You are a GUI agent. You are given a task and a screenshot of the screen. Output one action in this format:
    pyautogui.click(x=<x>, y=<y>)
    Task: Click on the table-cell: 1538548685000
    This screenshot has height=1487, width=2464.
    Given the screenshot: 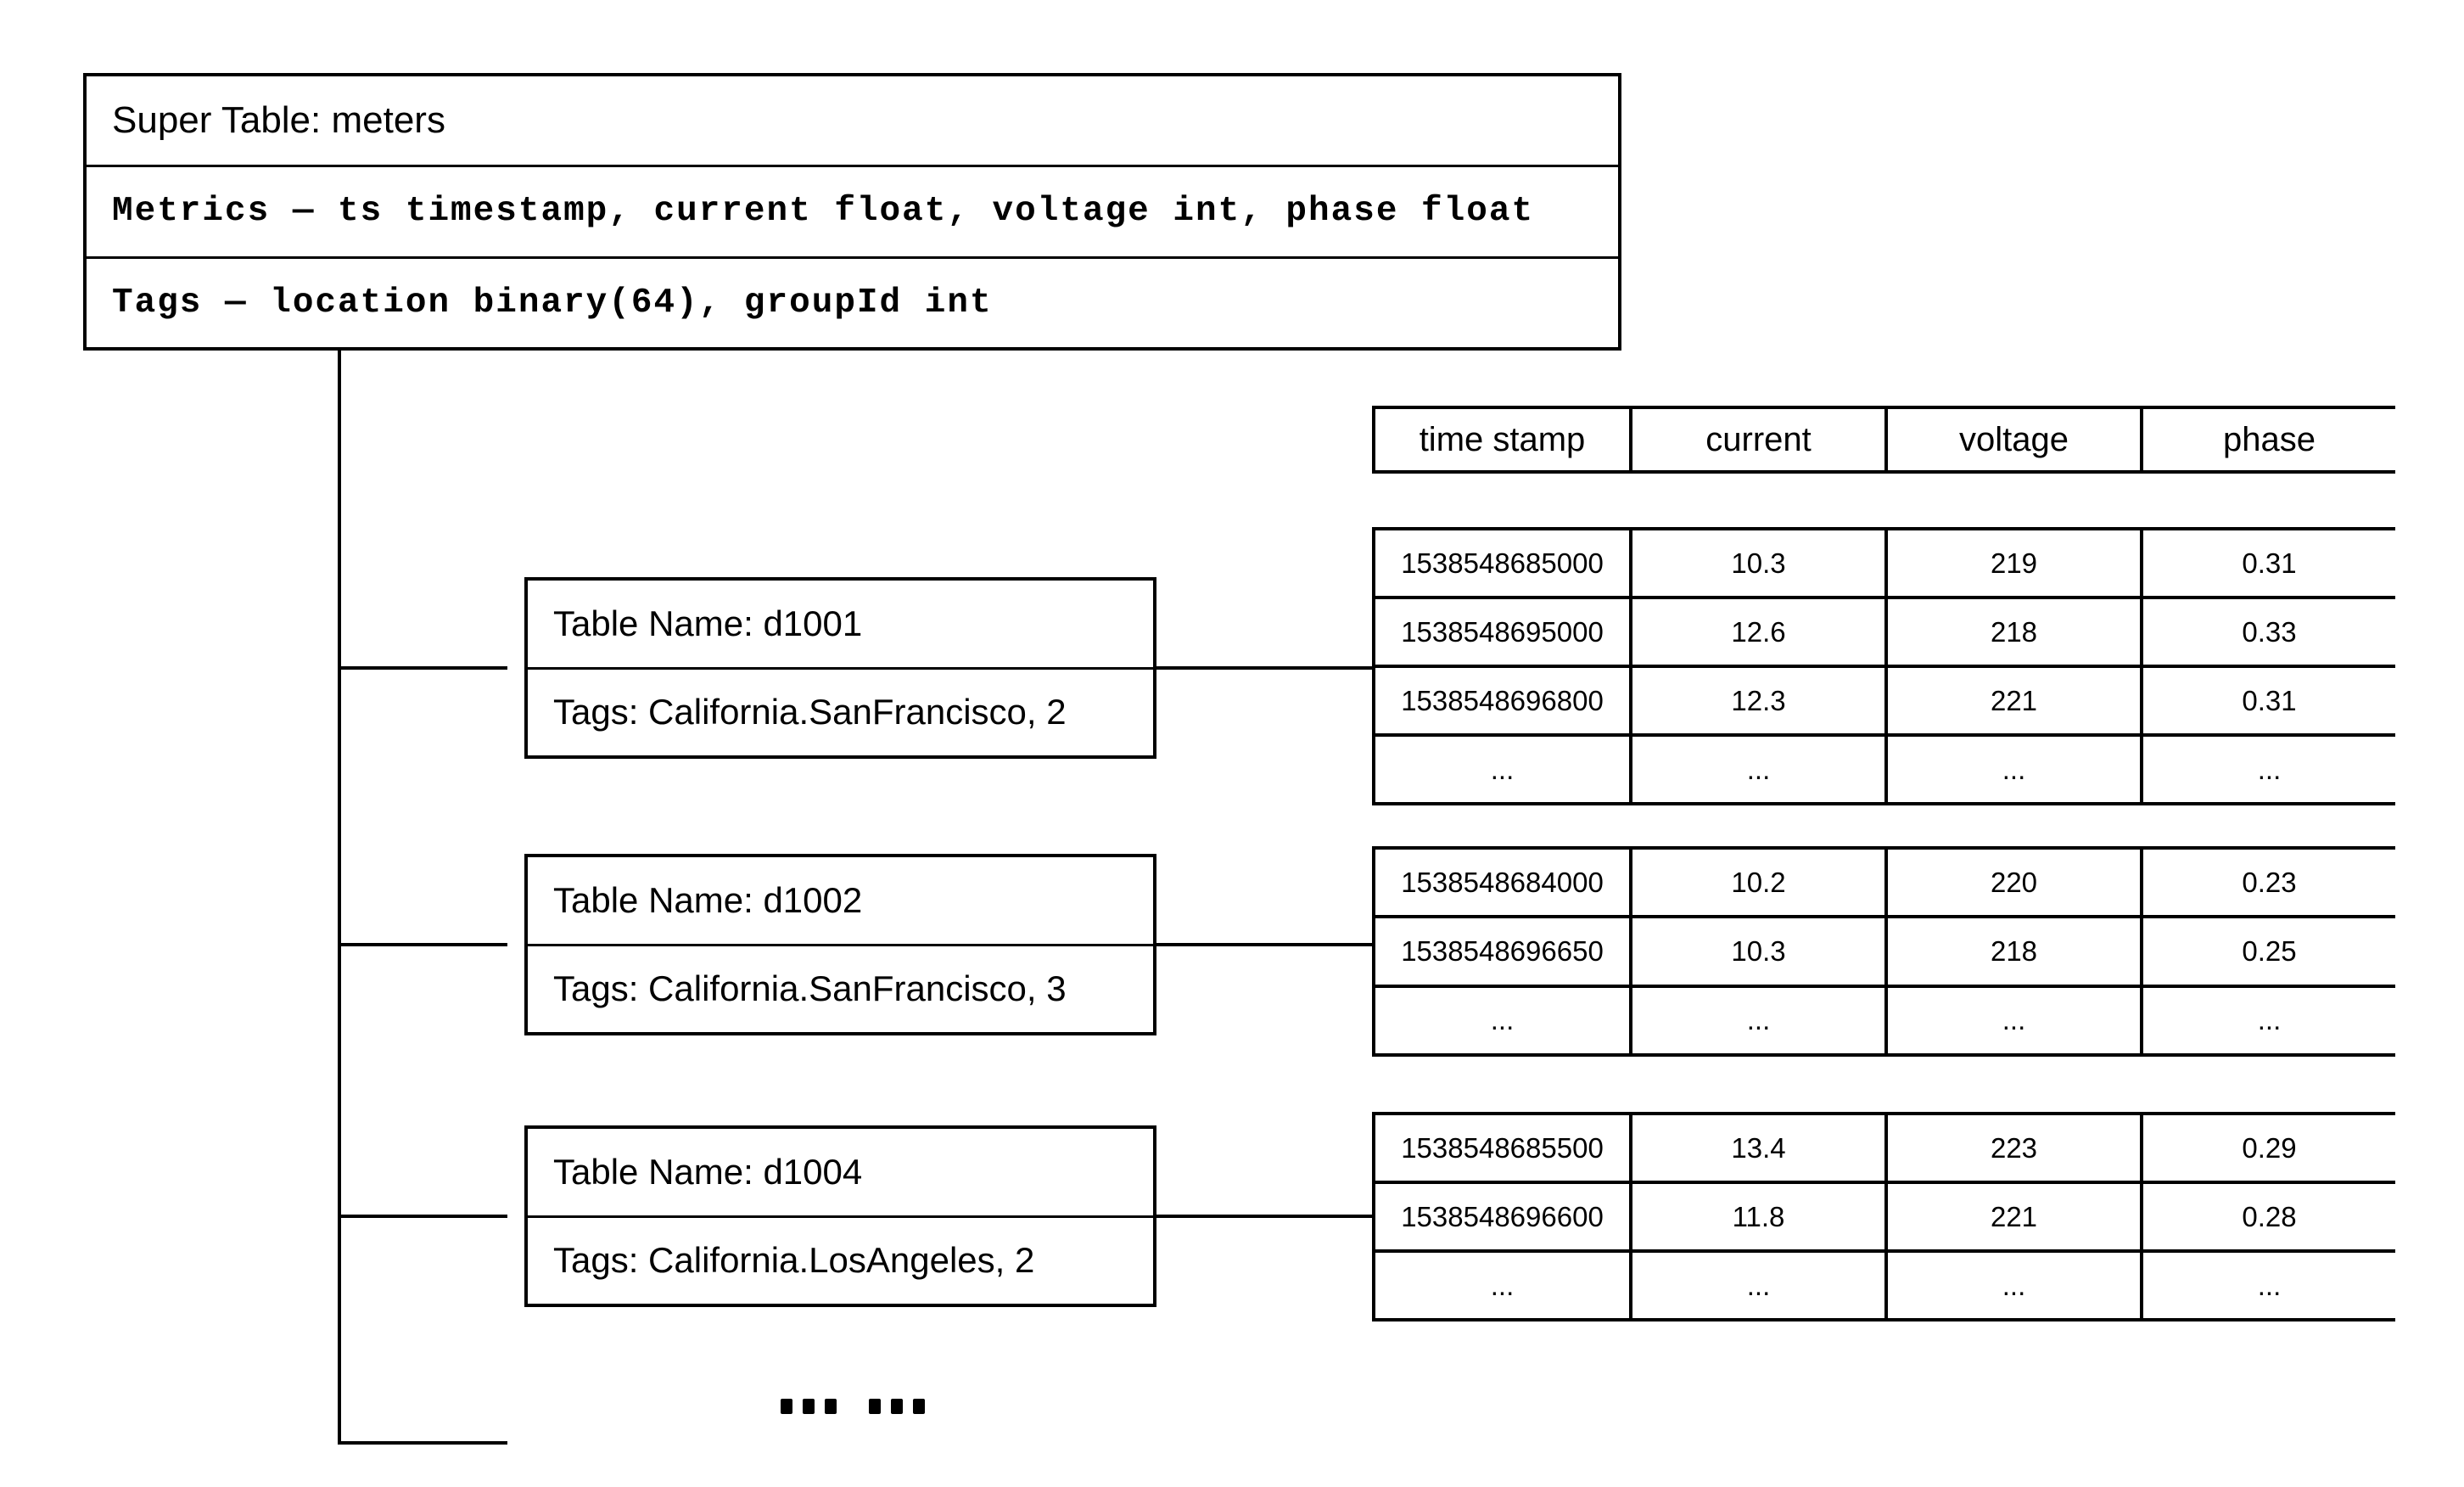 What is the action you would take?
    pyautogui.click(x=1502, y=563)
    